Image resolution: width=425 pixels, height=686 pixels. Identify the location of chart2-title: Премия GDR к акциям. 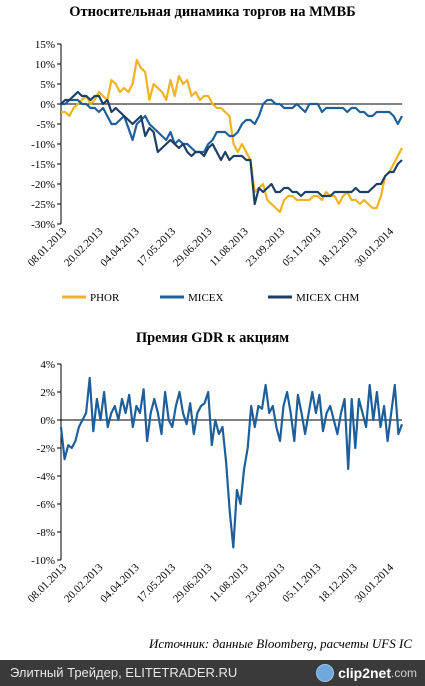
(212, 338).